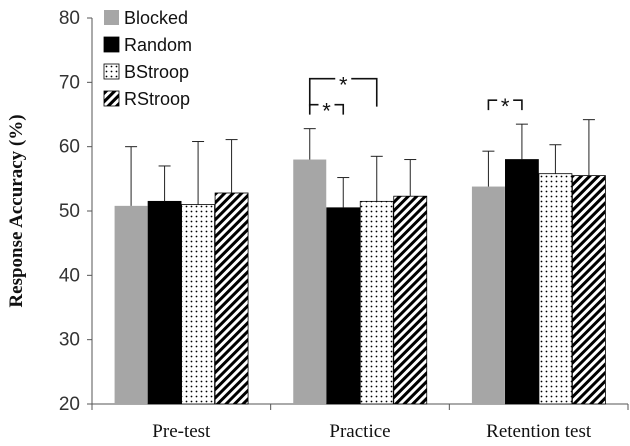  Describe the element at coordinates (69, 18) in the screenshot. I see `y-tick-label: 80` at that location.